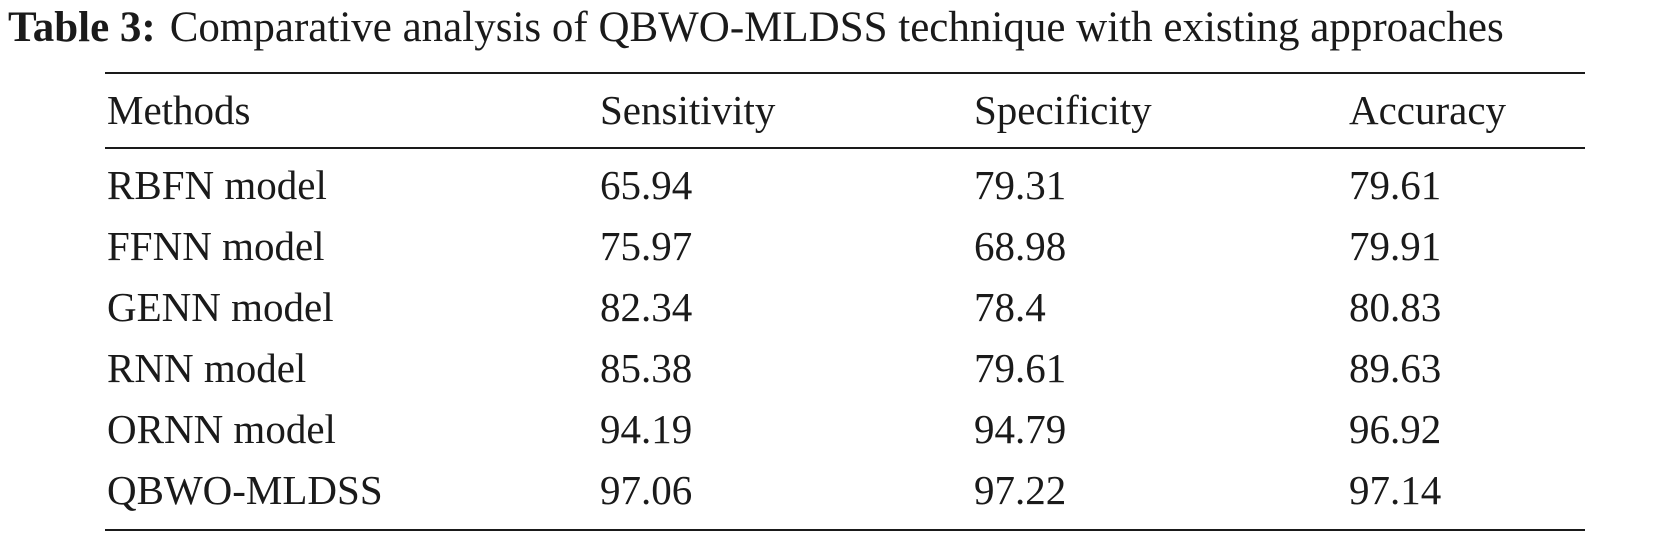 This screenshot has width=1679, height=533. What do you see at coordinates (828, 110) in the screenshot?
I see `header-row: Methods Sensitivity Specificity Accuracy` at bounding box center [828, 110].